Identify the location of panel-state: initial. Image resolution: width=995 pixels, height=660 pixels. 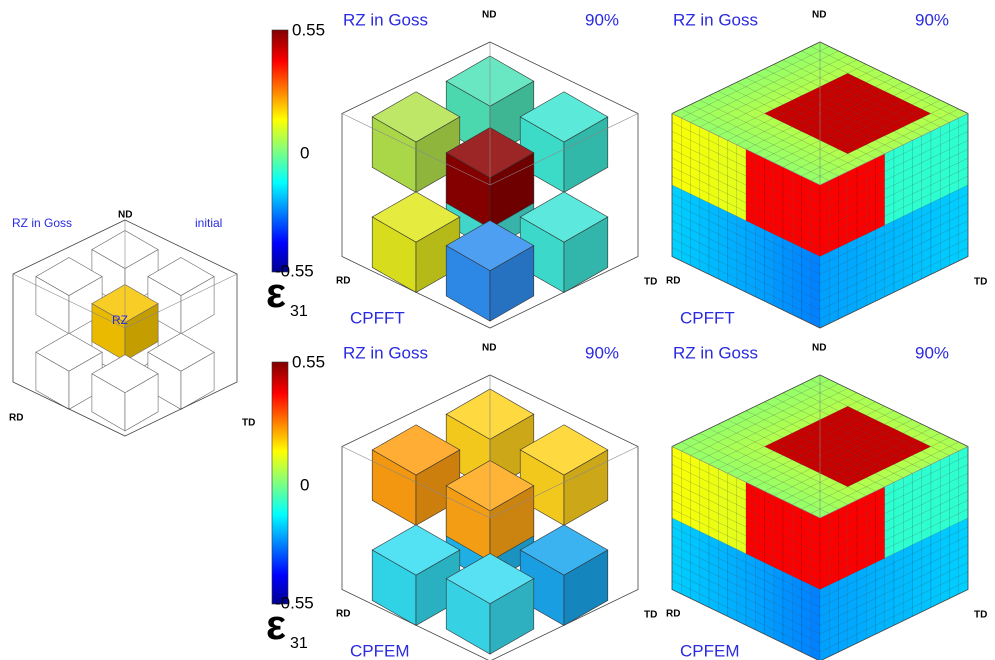
(208, 223).